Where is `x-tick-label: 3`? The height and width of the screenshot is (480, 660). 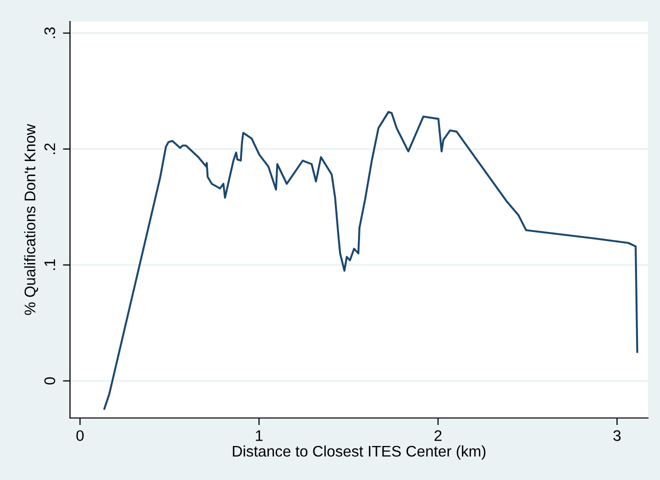 x-tick-label: 3 is located at coordinates (617, 436).